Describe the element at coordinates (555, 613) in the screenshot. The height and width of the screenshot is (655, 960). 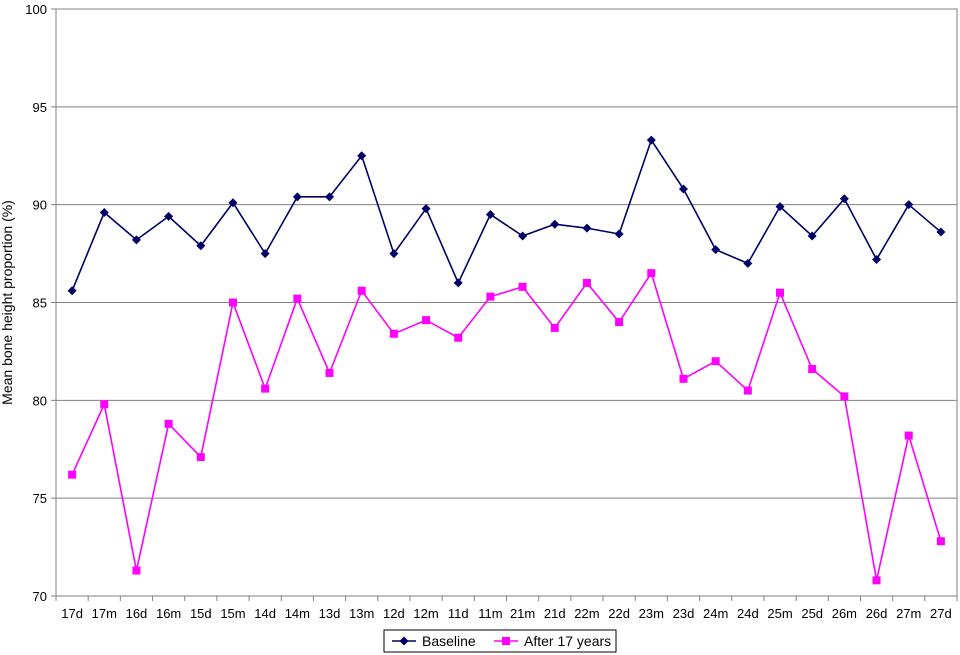
I see `x-tick-label: 21d` at that location.